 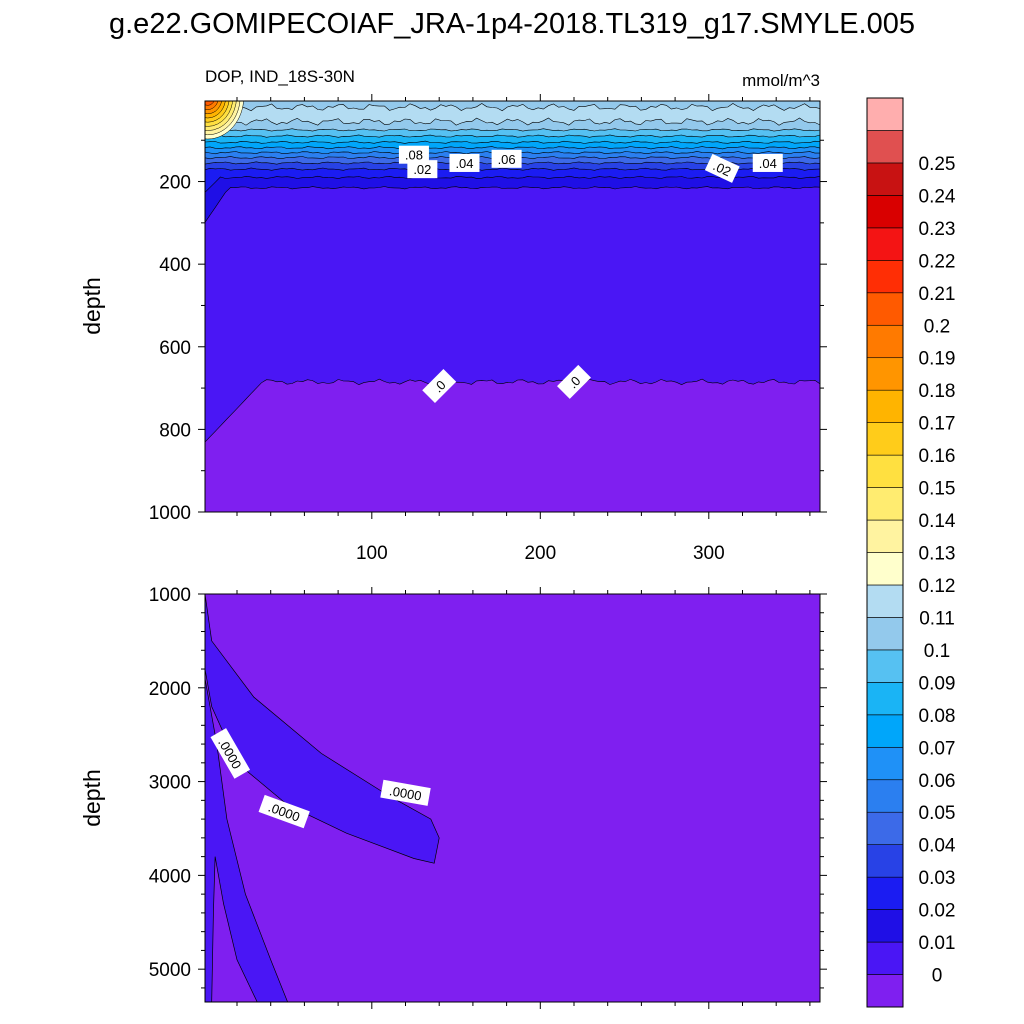 What do you see at coordinates (937, 976) in the screenshot?
I see `colorbar-label: 0` at bounding box center [937, 976].